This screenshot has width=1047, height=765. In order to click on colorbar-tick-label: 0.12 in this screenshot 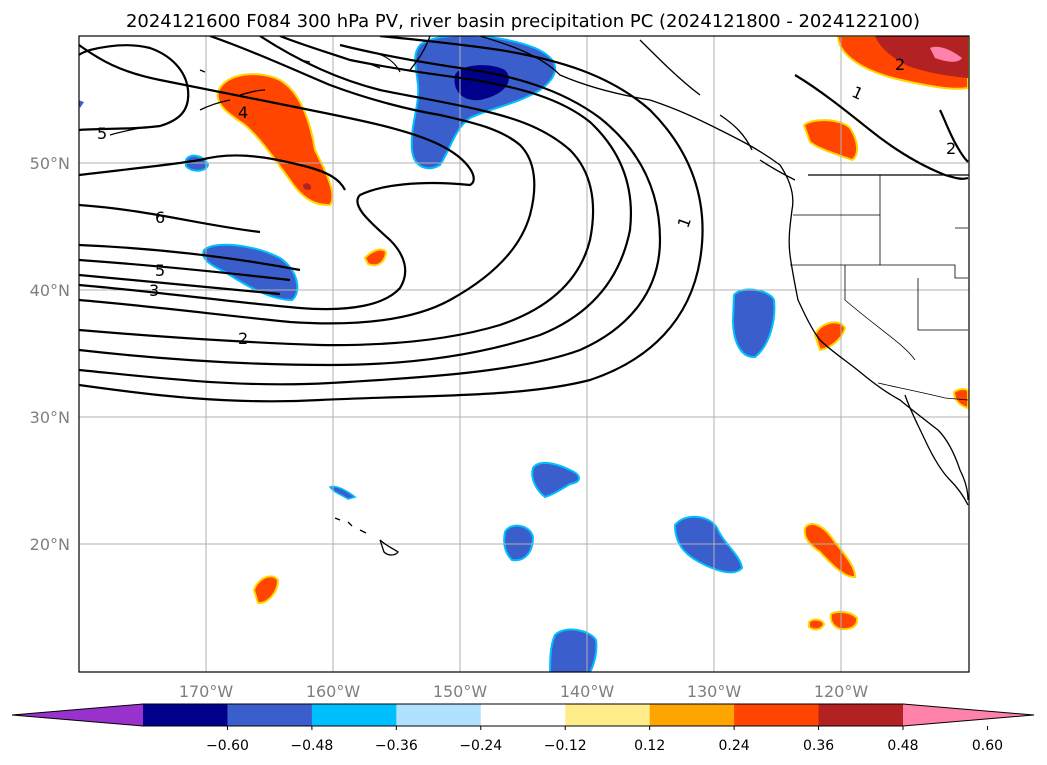, I will do `click(649, 746)`.